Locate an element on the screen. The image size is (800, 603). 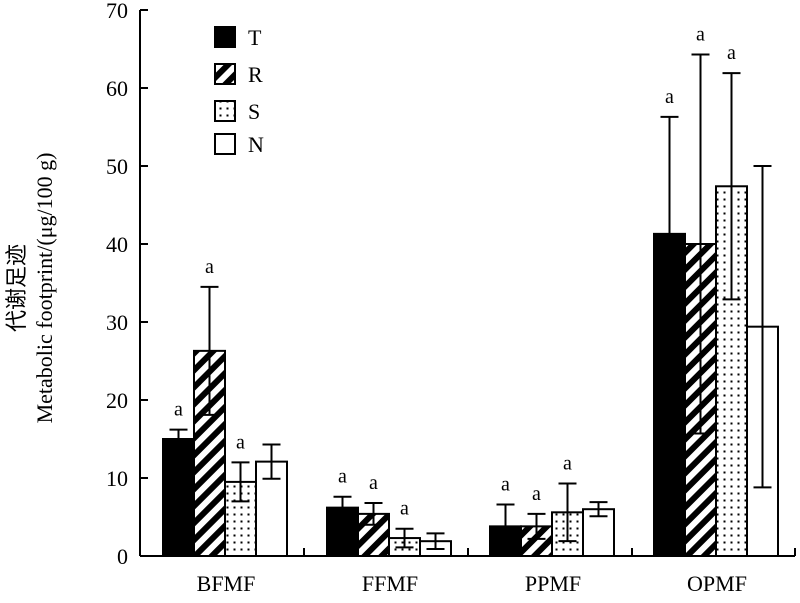
y-tick-label: 60 is located at coordinates (117, 88).